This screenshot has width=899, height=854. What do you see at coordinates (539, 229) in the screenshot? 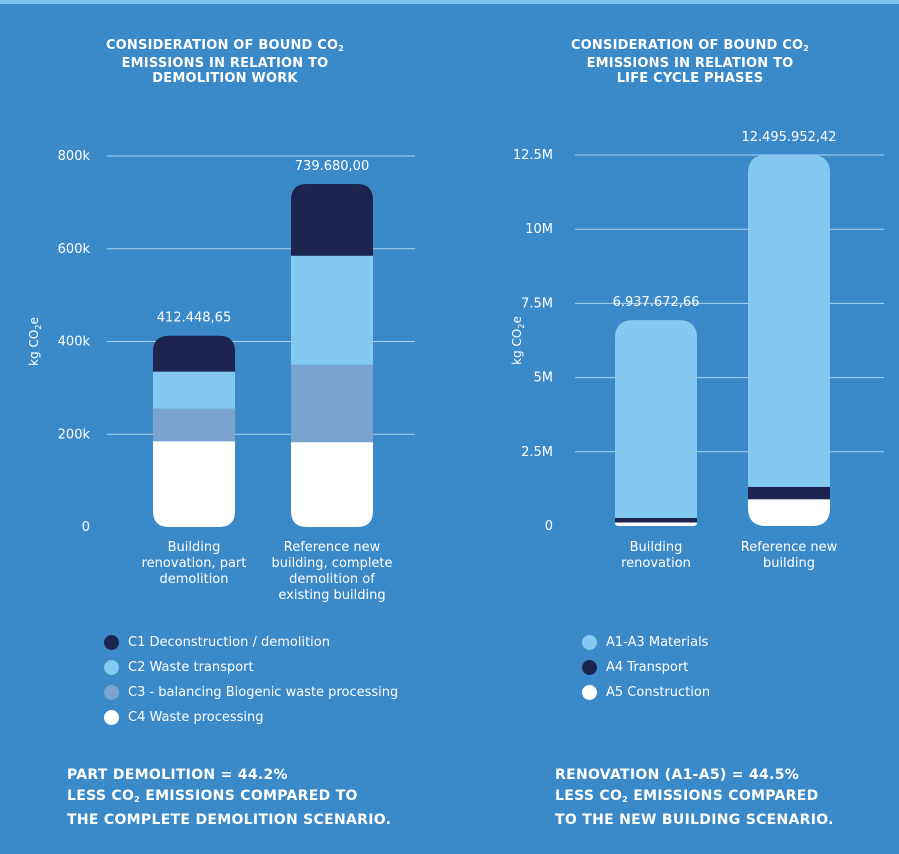
I see `y-tick-label: 10M` at bounding box center [539, 229].